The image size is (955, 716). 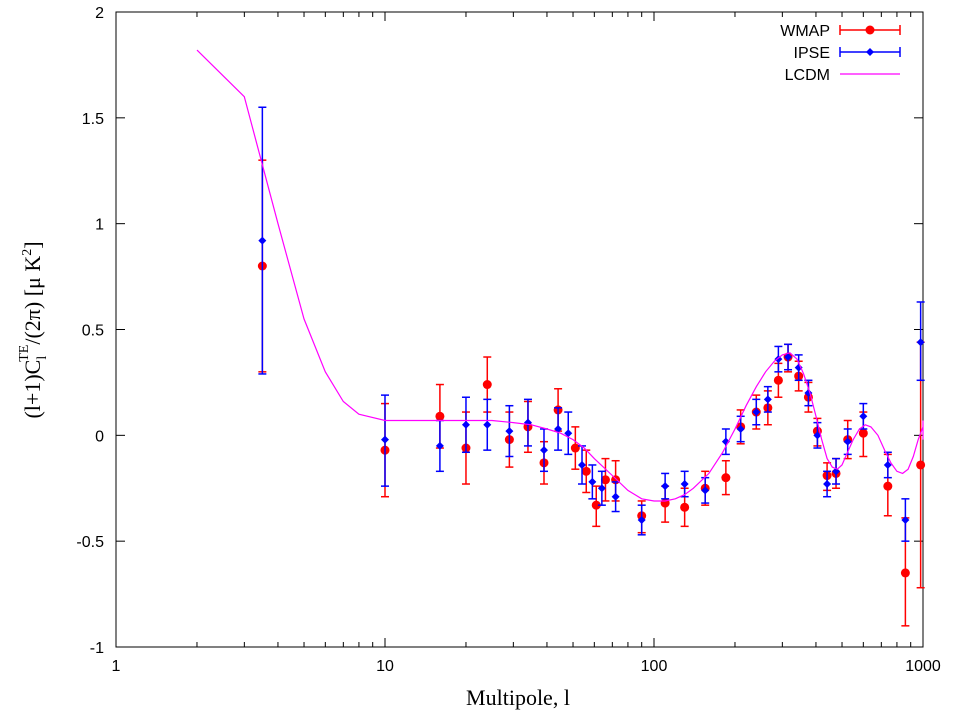 What do you see at coordinates (99, 13) in the screenshot?
I see `y-tick-label: 2` at bounding box center [99, 13].